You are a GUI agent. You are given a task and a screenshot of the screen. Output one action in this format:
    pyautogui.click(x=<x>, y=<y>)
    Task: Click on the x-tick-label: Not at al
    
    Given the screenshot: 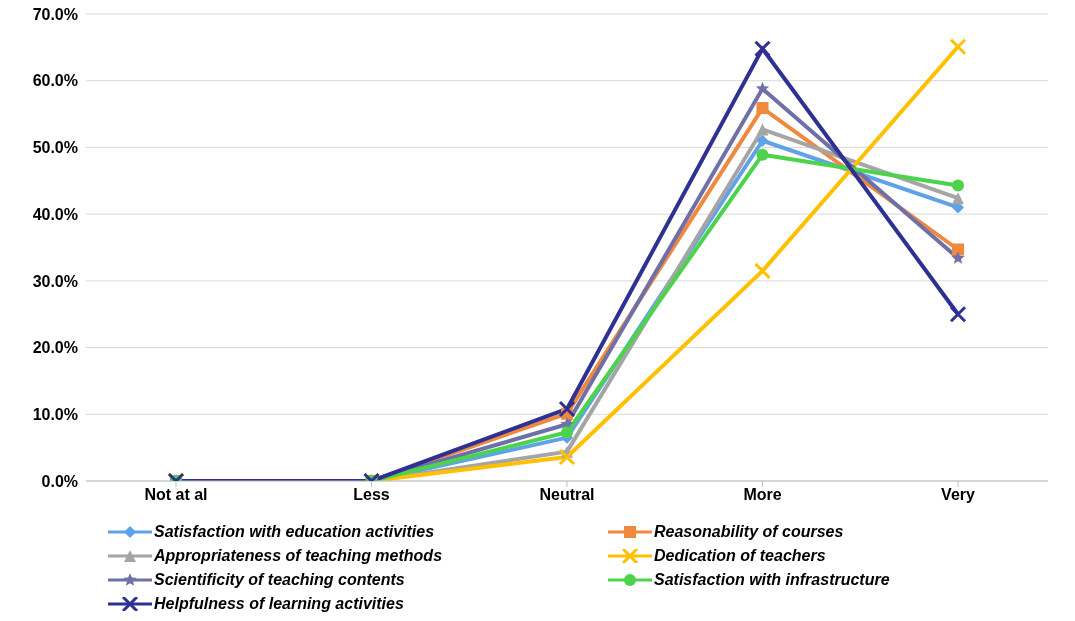 What is the action you would take?
    pyautogui.click(x=176, y=495)
    